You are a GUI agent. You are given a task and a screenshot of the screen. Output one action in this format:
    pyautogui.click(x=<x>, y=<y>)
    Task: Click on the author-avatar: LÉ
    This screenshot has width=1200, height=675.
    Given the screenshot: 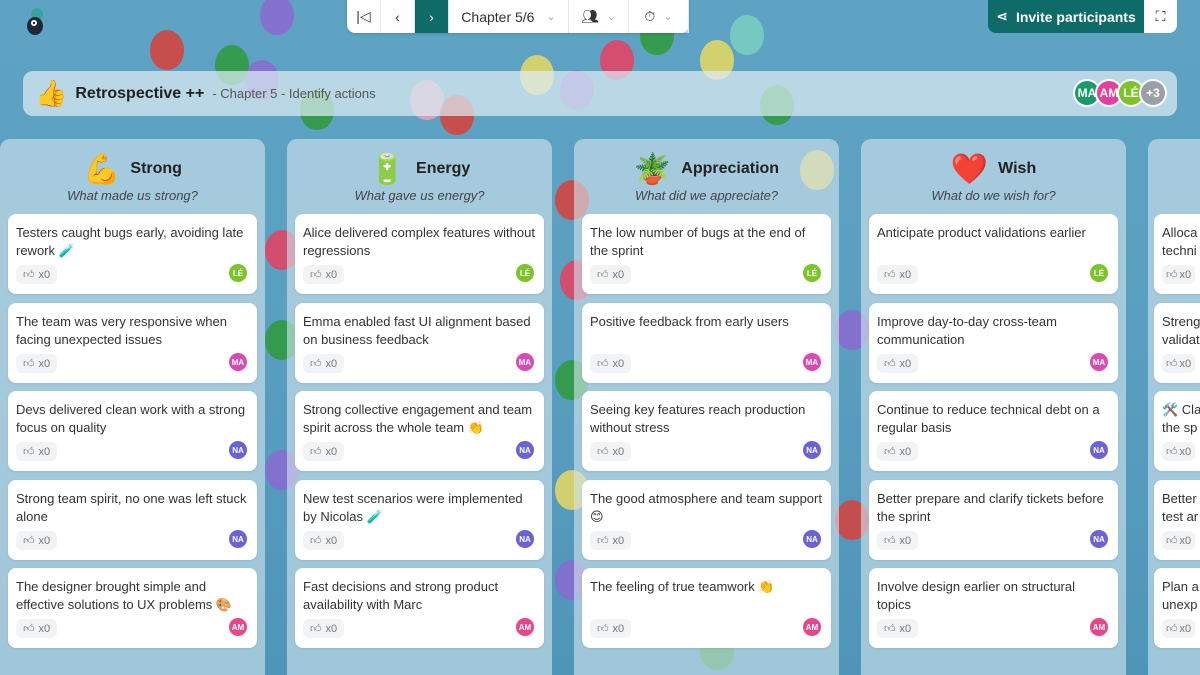 What is the action you would take?
    pyautogui.click(x=812, y=273)
    